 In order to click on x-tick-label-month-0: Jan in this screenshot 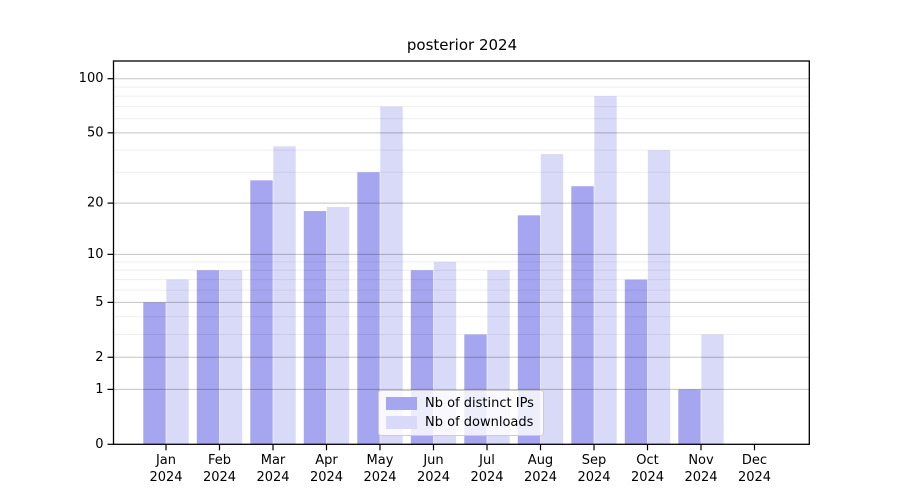, I will do `click(165, 460)`.